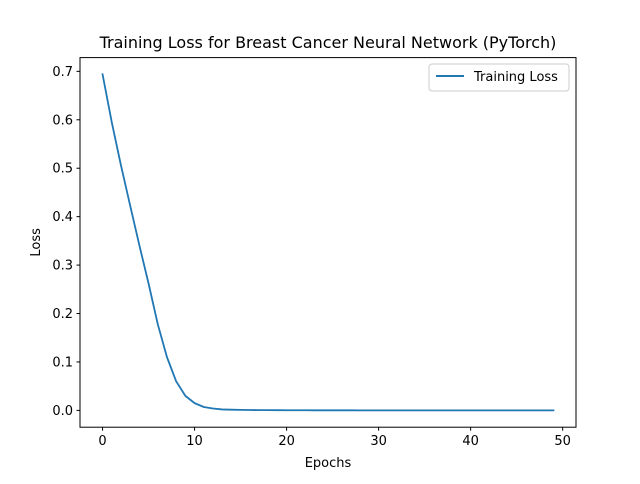 This screenshot has width=640, height=484. What do you see at coordinates (62, 217) in the screenshot?
I see `y-tick-label: 0.4` at bounding box center [62, 217].